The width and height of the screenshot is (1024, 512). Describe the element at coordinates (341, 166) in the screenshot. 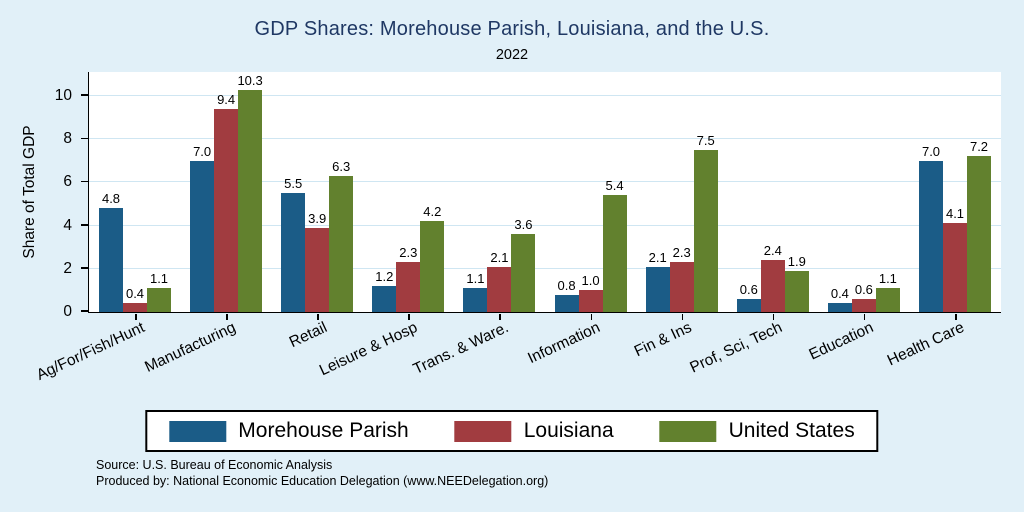

I see `bar-value-label: 6.3` at that location.